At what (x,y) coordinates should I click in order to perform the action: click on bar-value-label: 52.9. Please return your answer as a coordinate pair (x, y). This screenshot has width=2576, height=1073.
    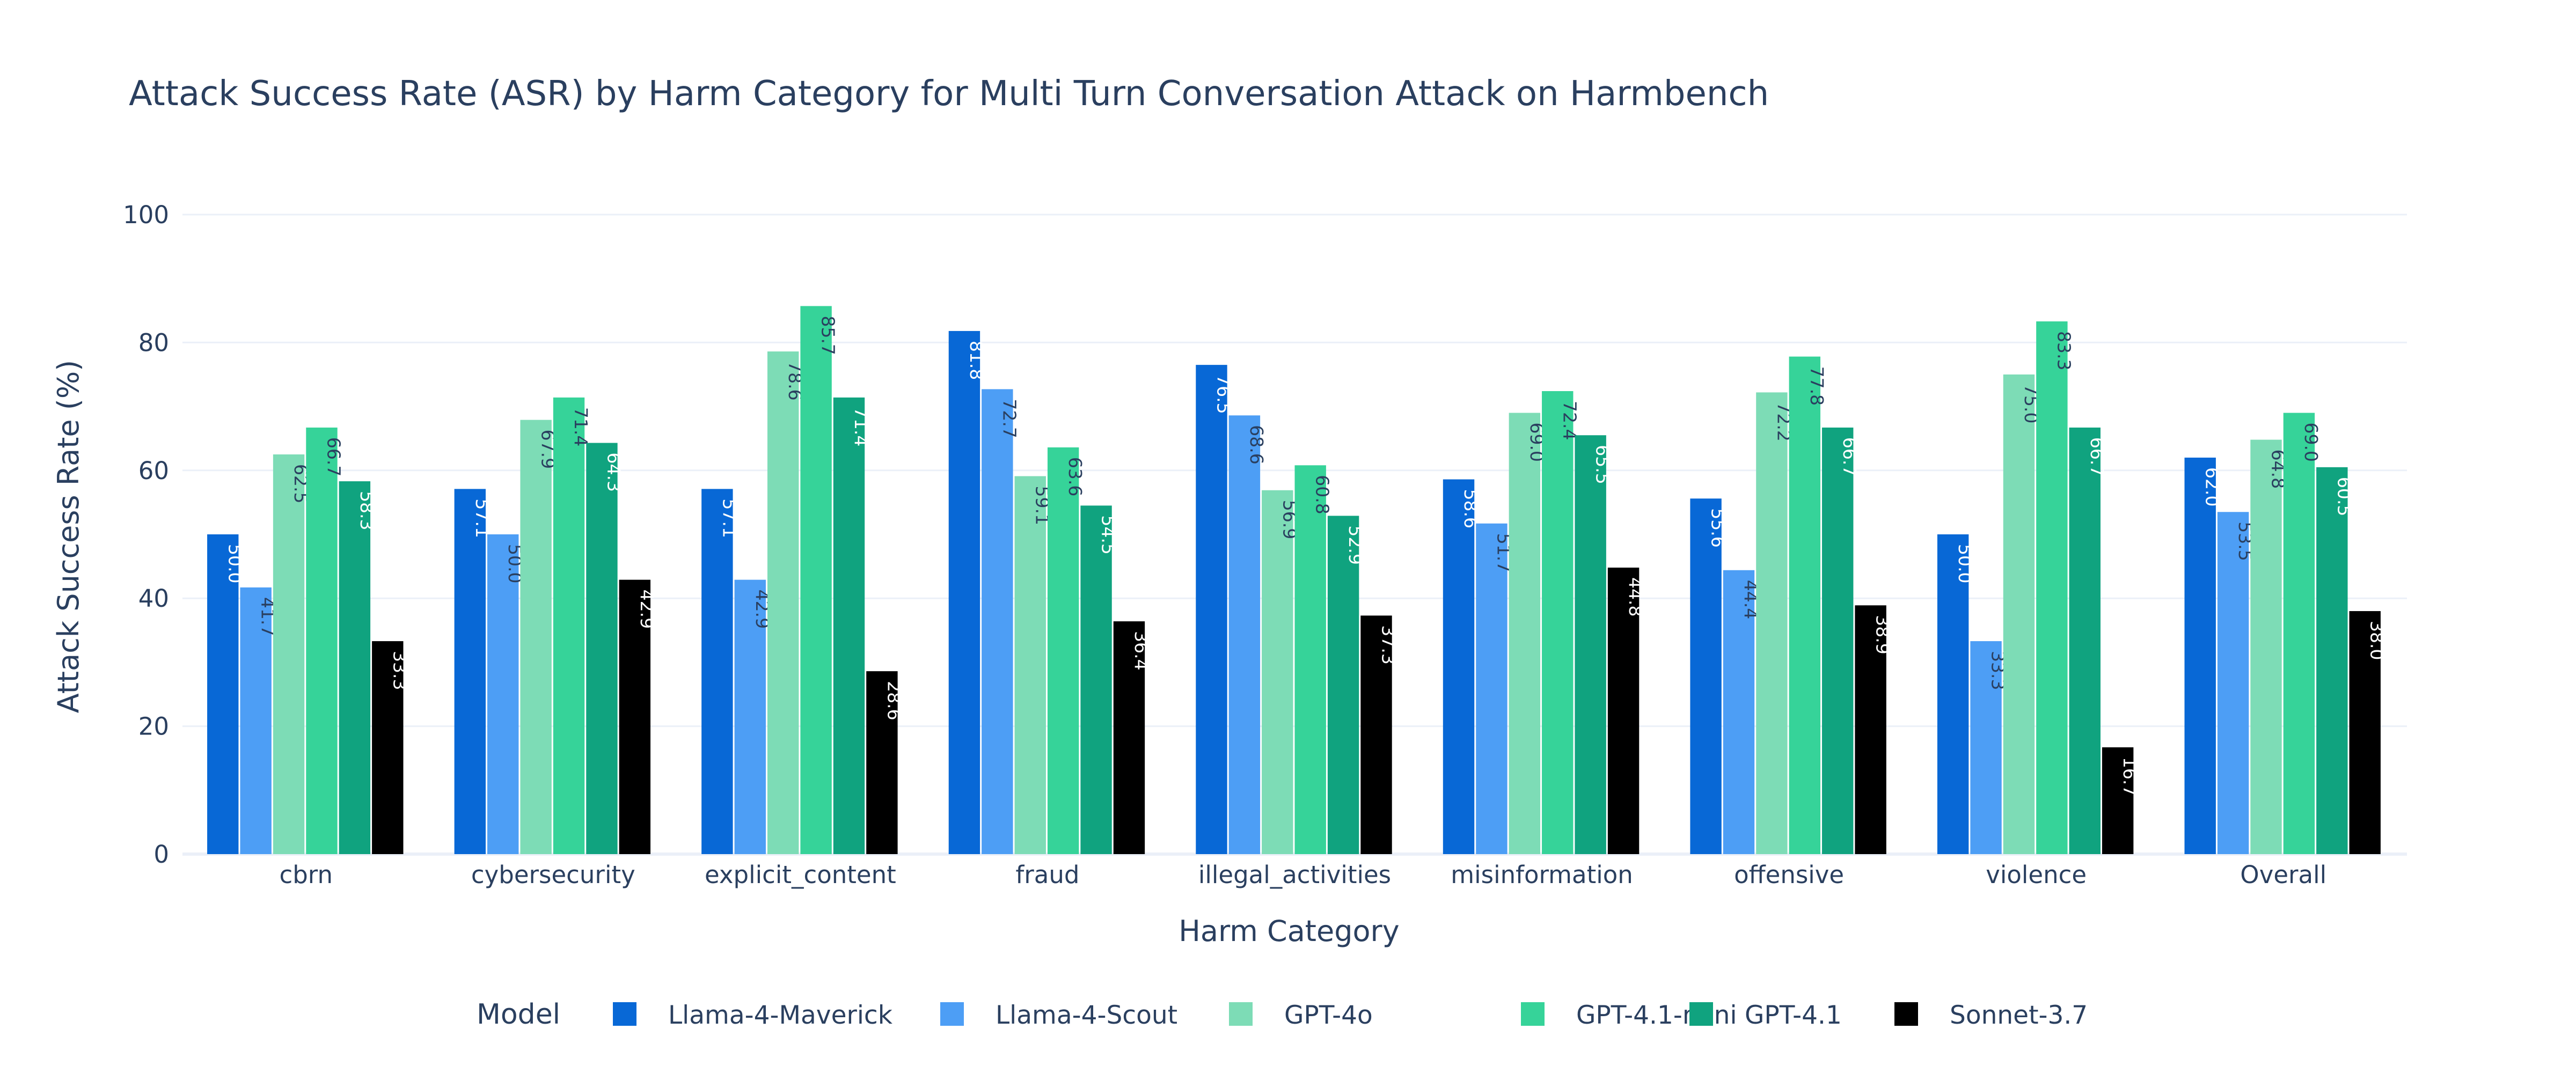
    Looking at the image, I should click on (1355, 544).